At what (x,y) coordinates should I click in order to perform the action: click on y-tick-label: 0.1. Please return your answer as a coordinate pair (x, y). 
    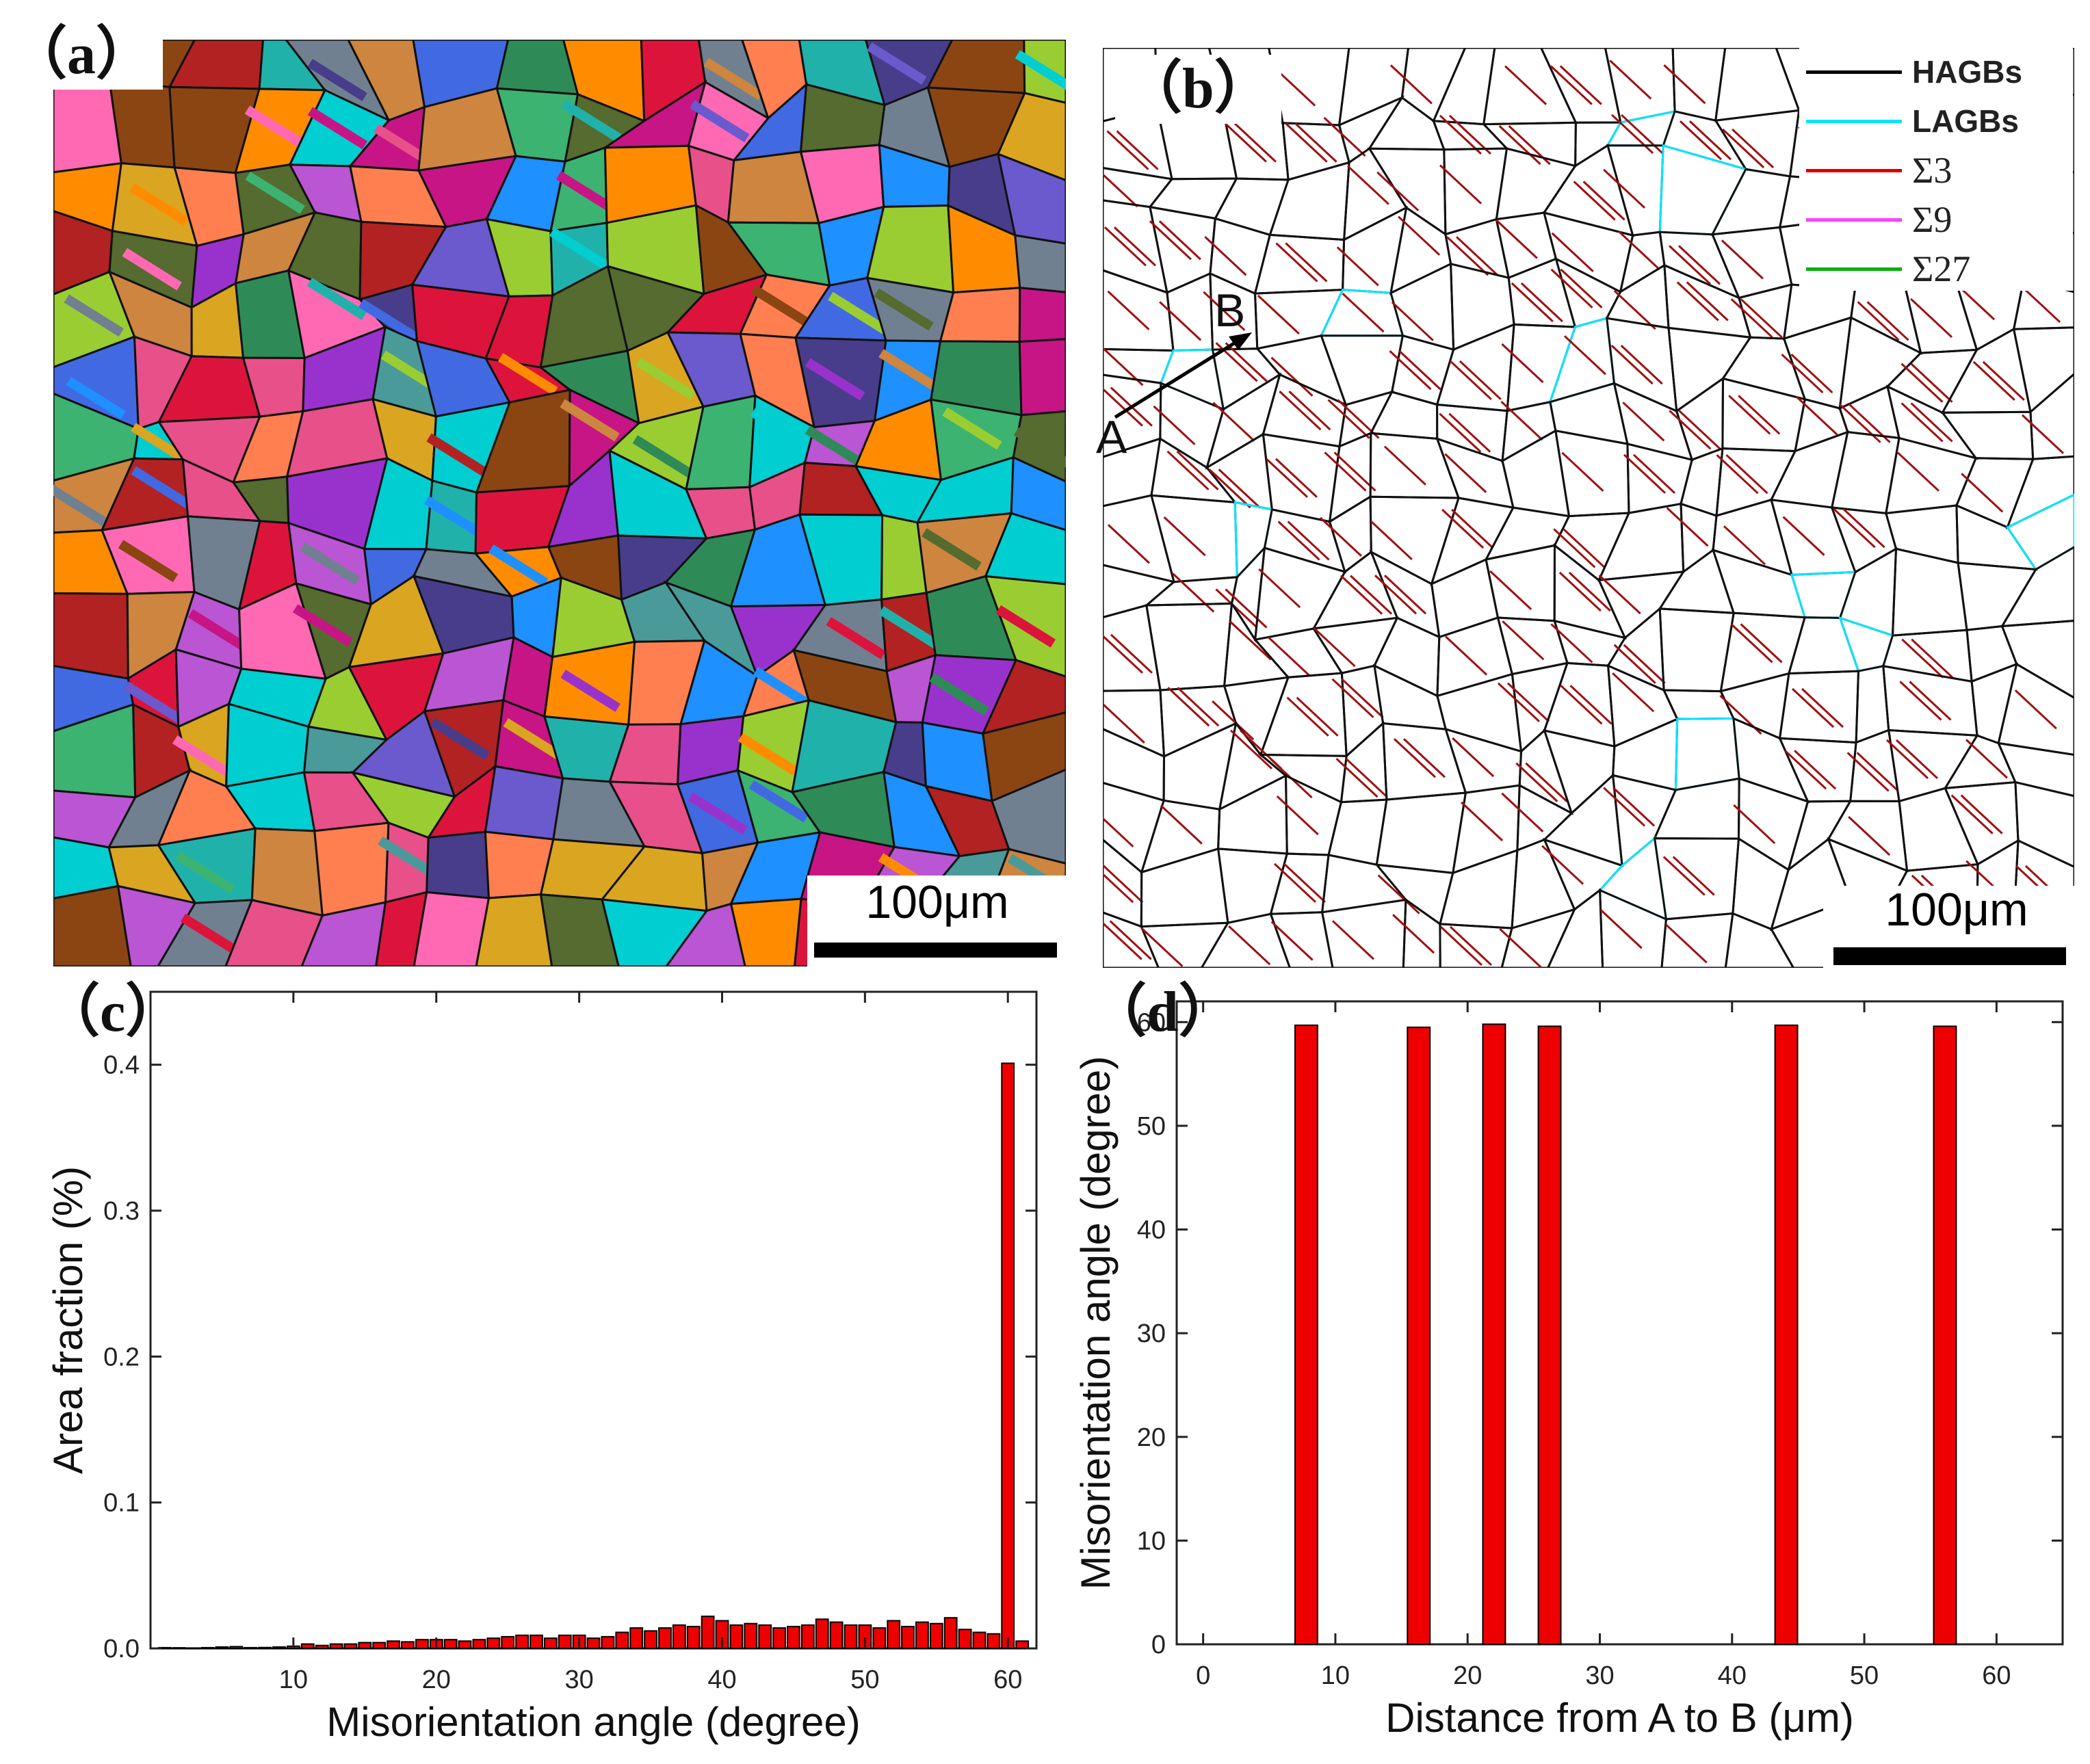
    Looking at the image, I should click on (122, 1503).